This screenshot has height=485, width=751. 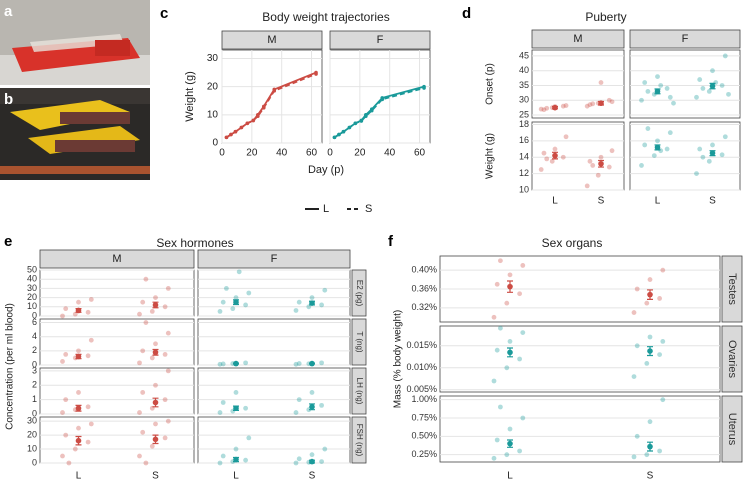 What do you see at coordinates (194, 243) in the screenshot?
I see `chart-title: Sex hormones` at bounding box center [194, 243].